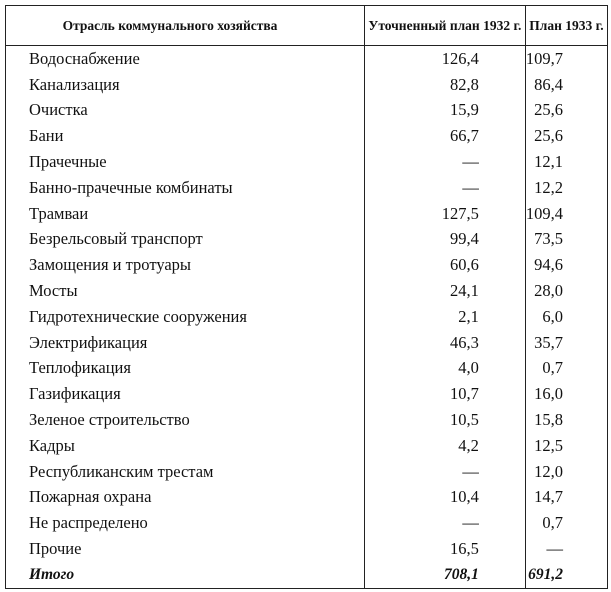  Describe the element at coordinates (444, 291) in the screenshot. I see `plan-1932-cell: 24,1` at that location.